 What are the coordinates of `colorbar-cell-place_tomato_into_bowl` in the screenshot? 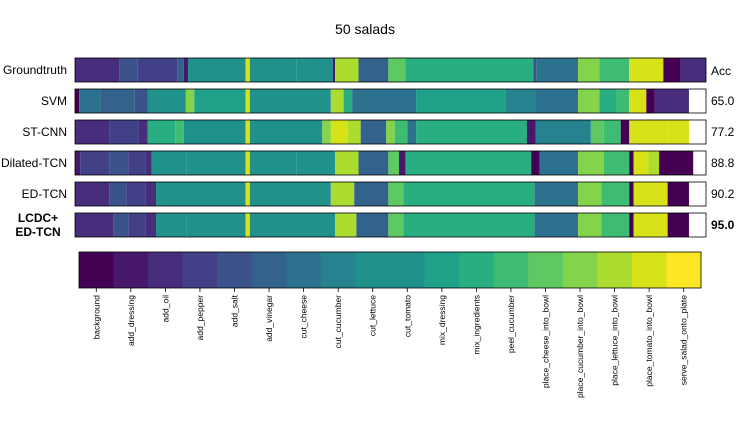 It's located at (649, 270).